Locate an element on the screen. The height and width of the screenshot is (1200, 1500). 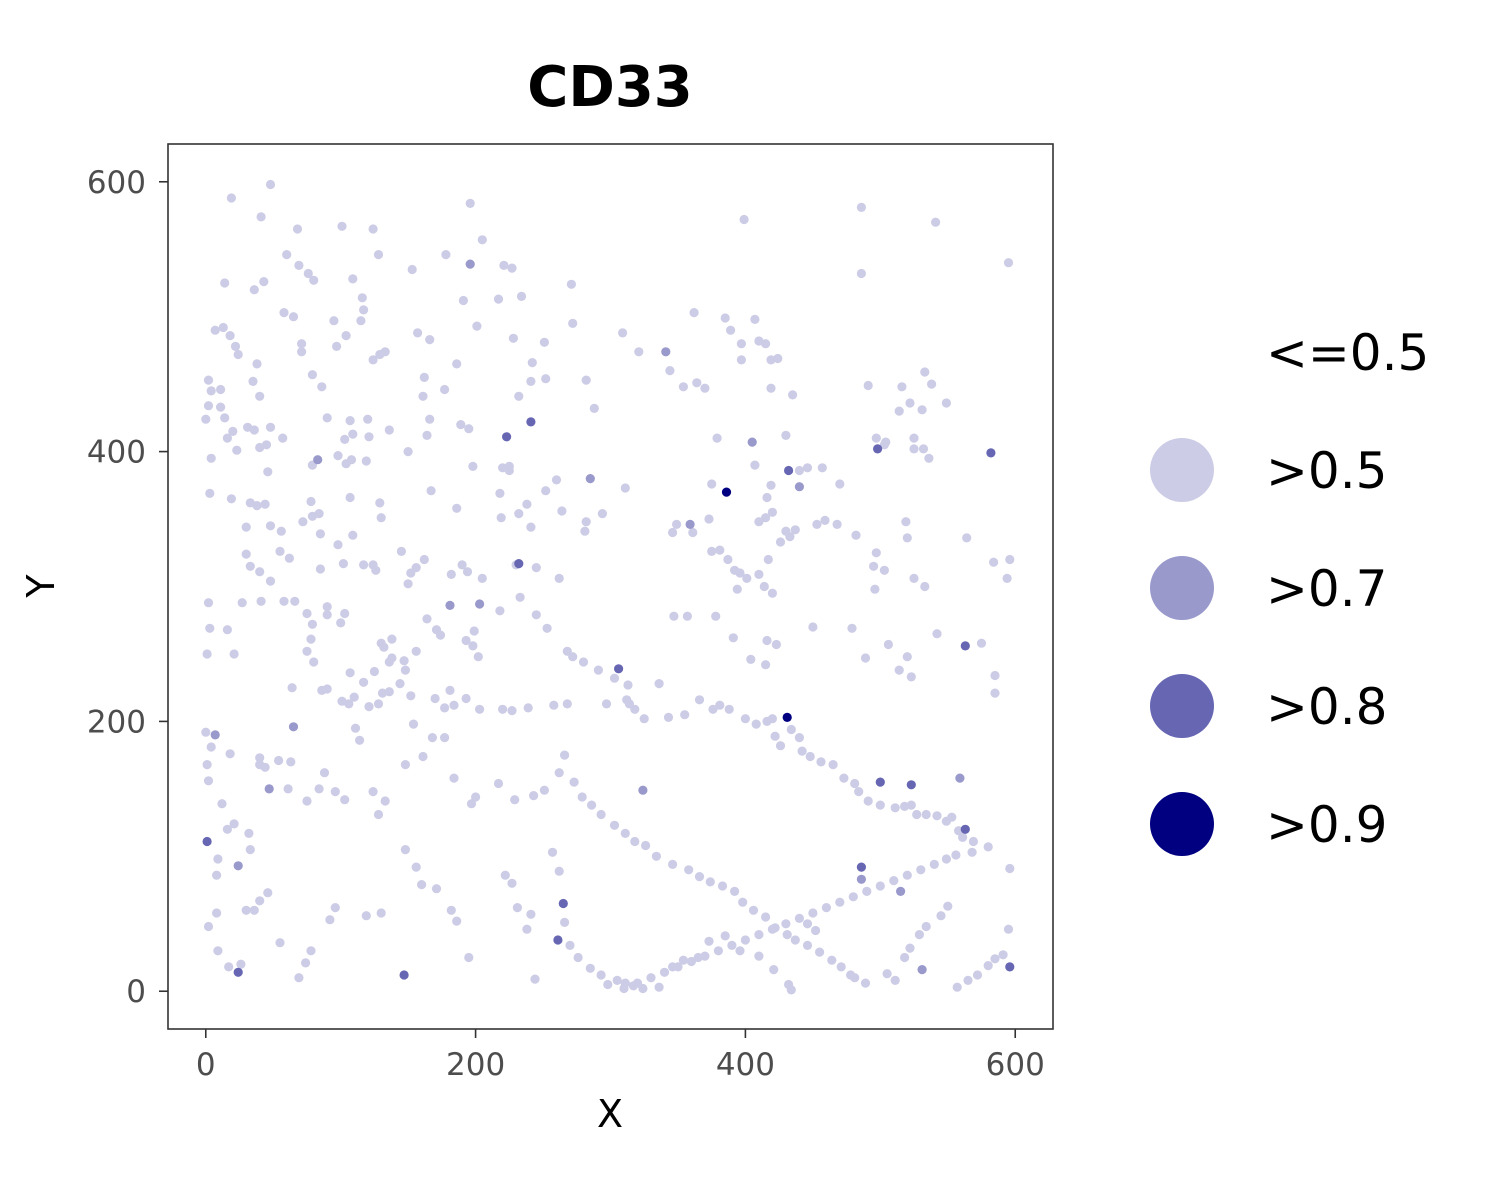
y-tick-label: 400 is located at coordinates (116, 453).